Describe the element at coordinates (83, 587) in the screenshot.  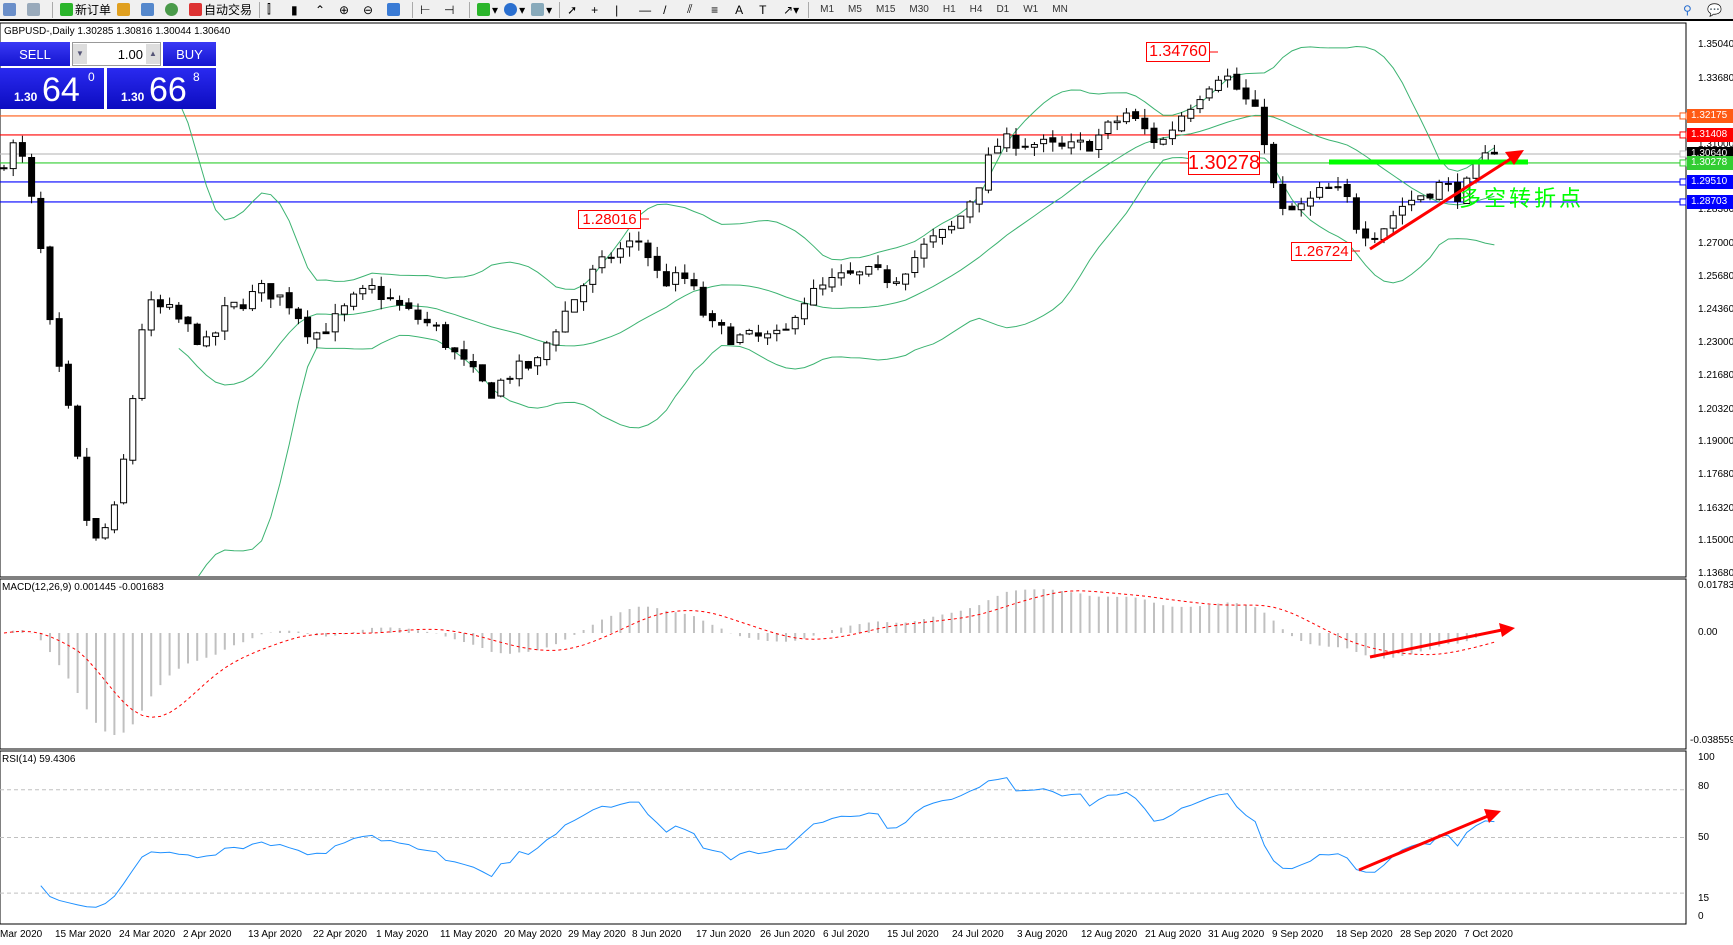
I see `macd-label: MACD(12,26,9) 0.001445 -0.001683` at that location.